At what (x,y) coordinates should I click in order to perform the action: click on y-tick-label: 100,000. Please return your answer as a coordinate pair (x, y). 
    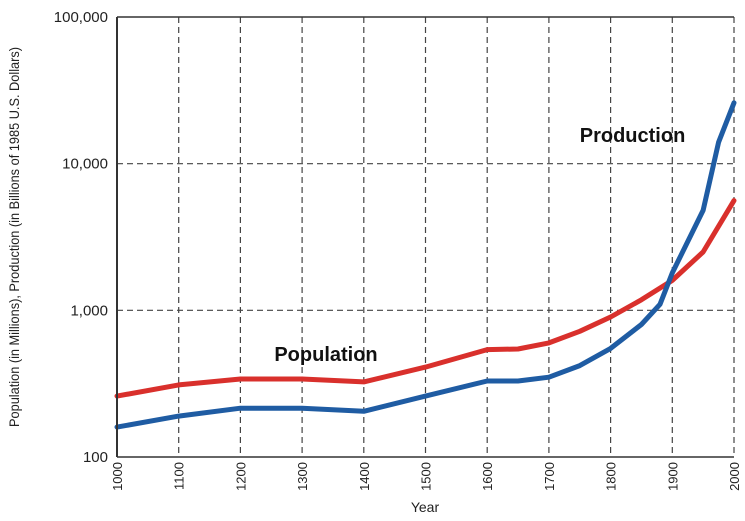
    Looking at the image, I should click on (81, 17).